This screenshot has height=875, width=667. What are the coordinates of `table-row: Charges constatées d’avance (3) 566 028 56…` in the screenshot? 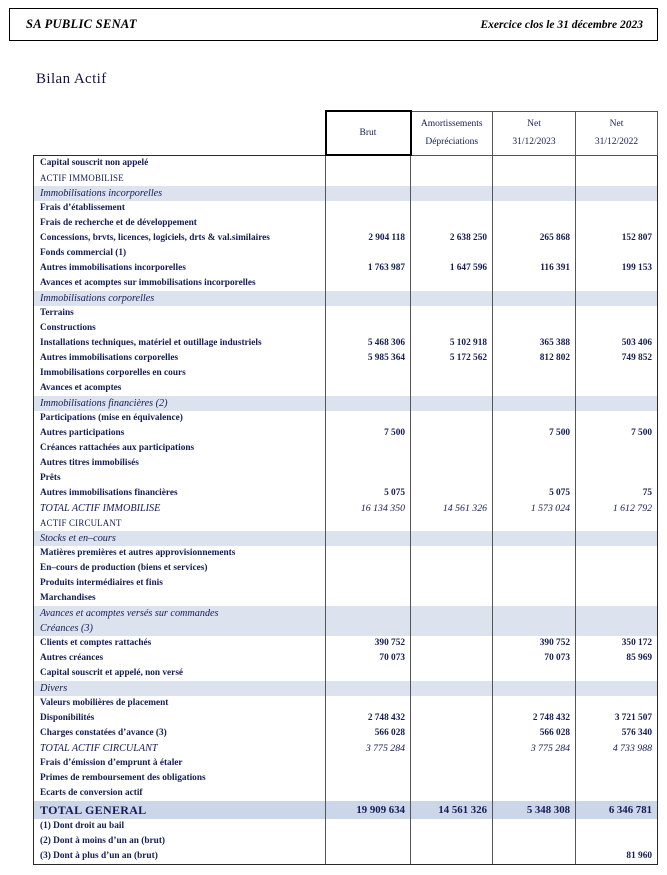 It's located at (345, 733).